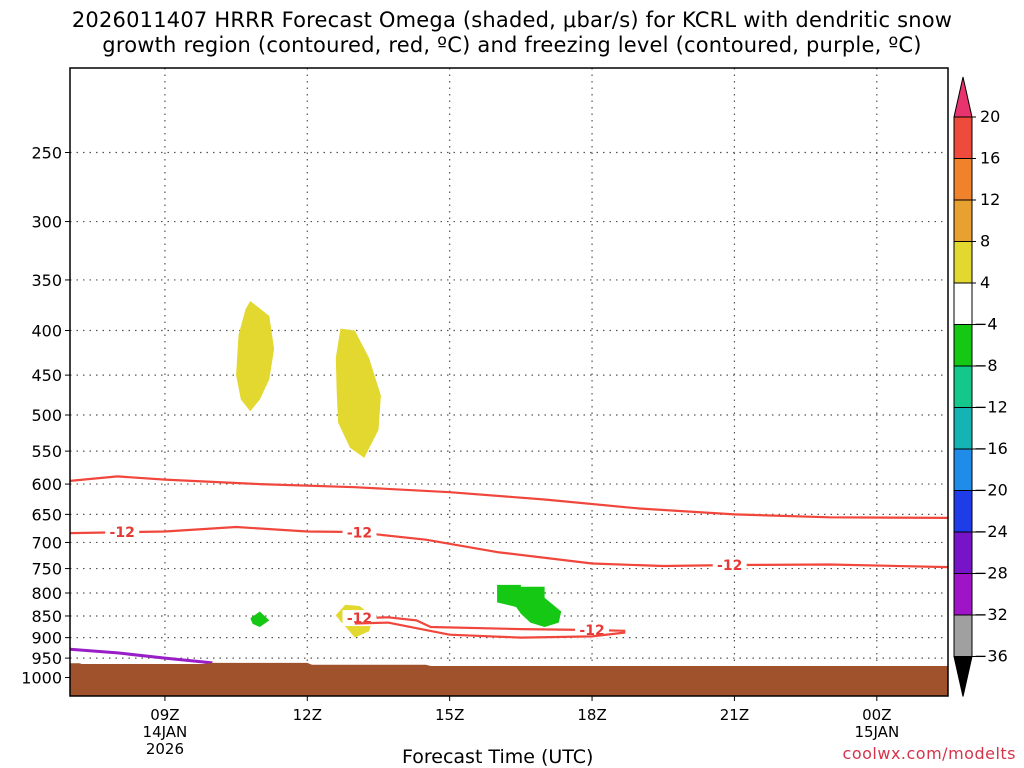  Describe the element at coordinates (591, 715) in the screenshot. I see `x-tick-label: 18Z` at that location.